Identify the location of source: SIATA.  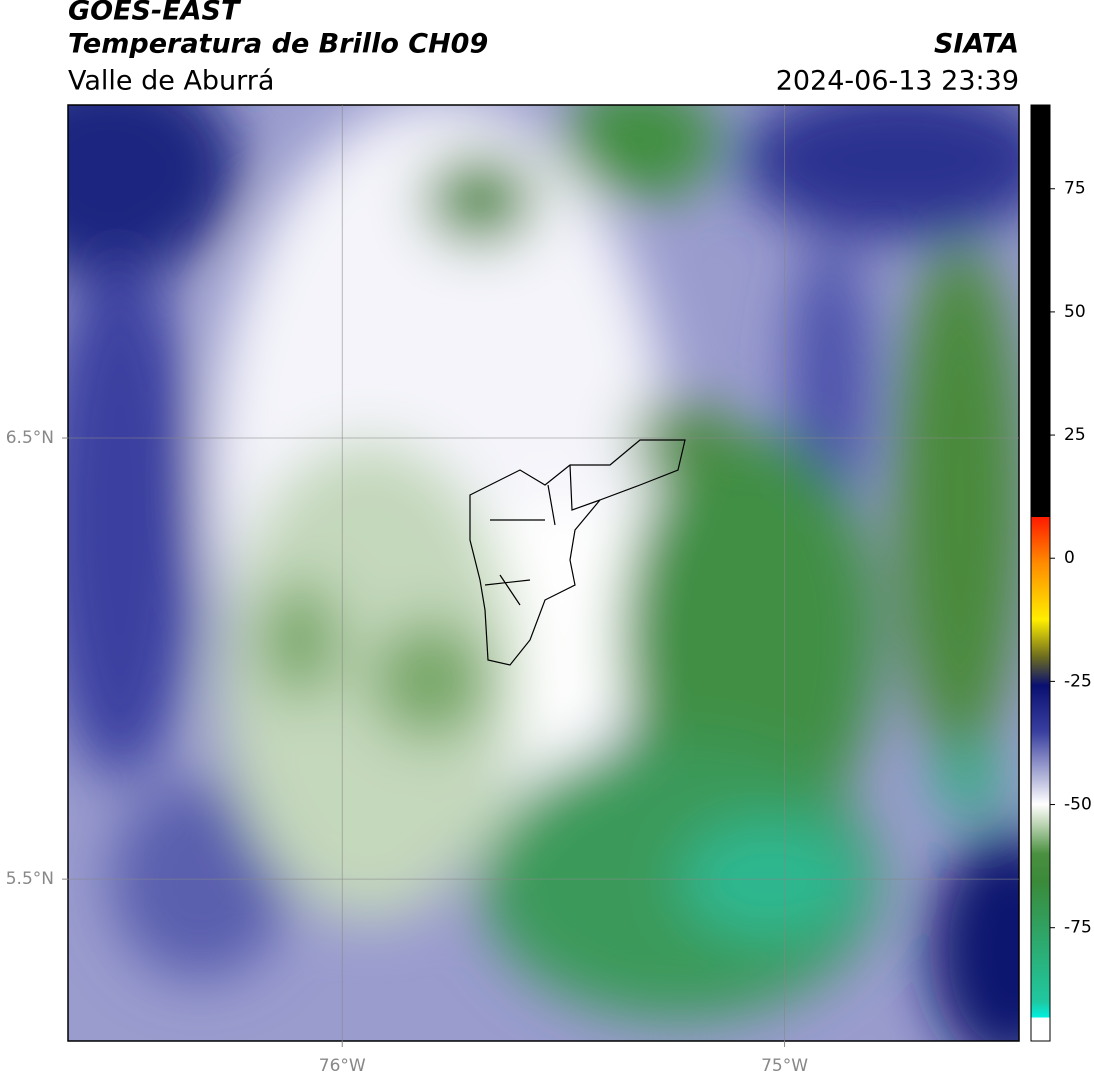
(976, 44).